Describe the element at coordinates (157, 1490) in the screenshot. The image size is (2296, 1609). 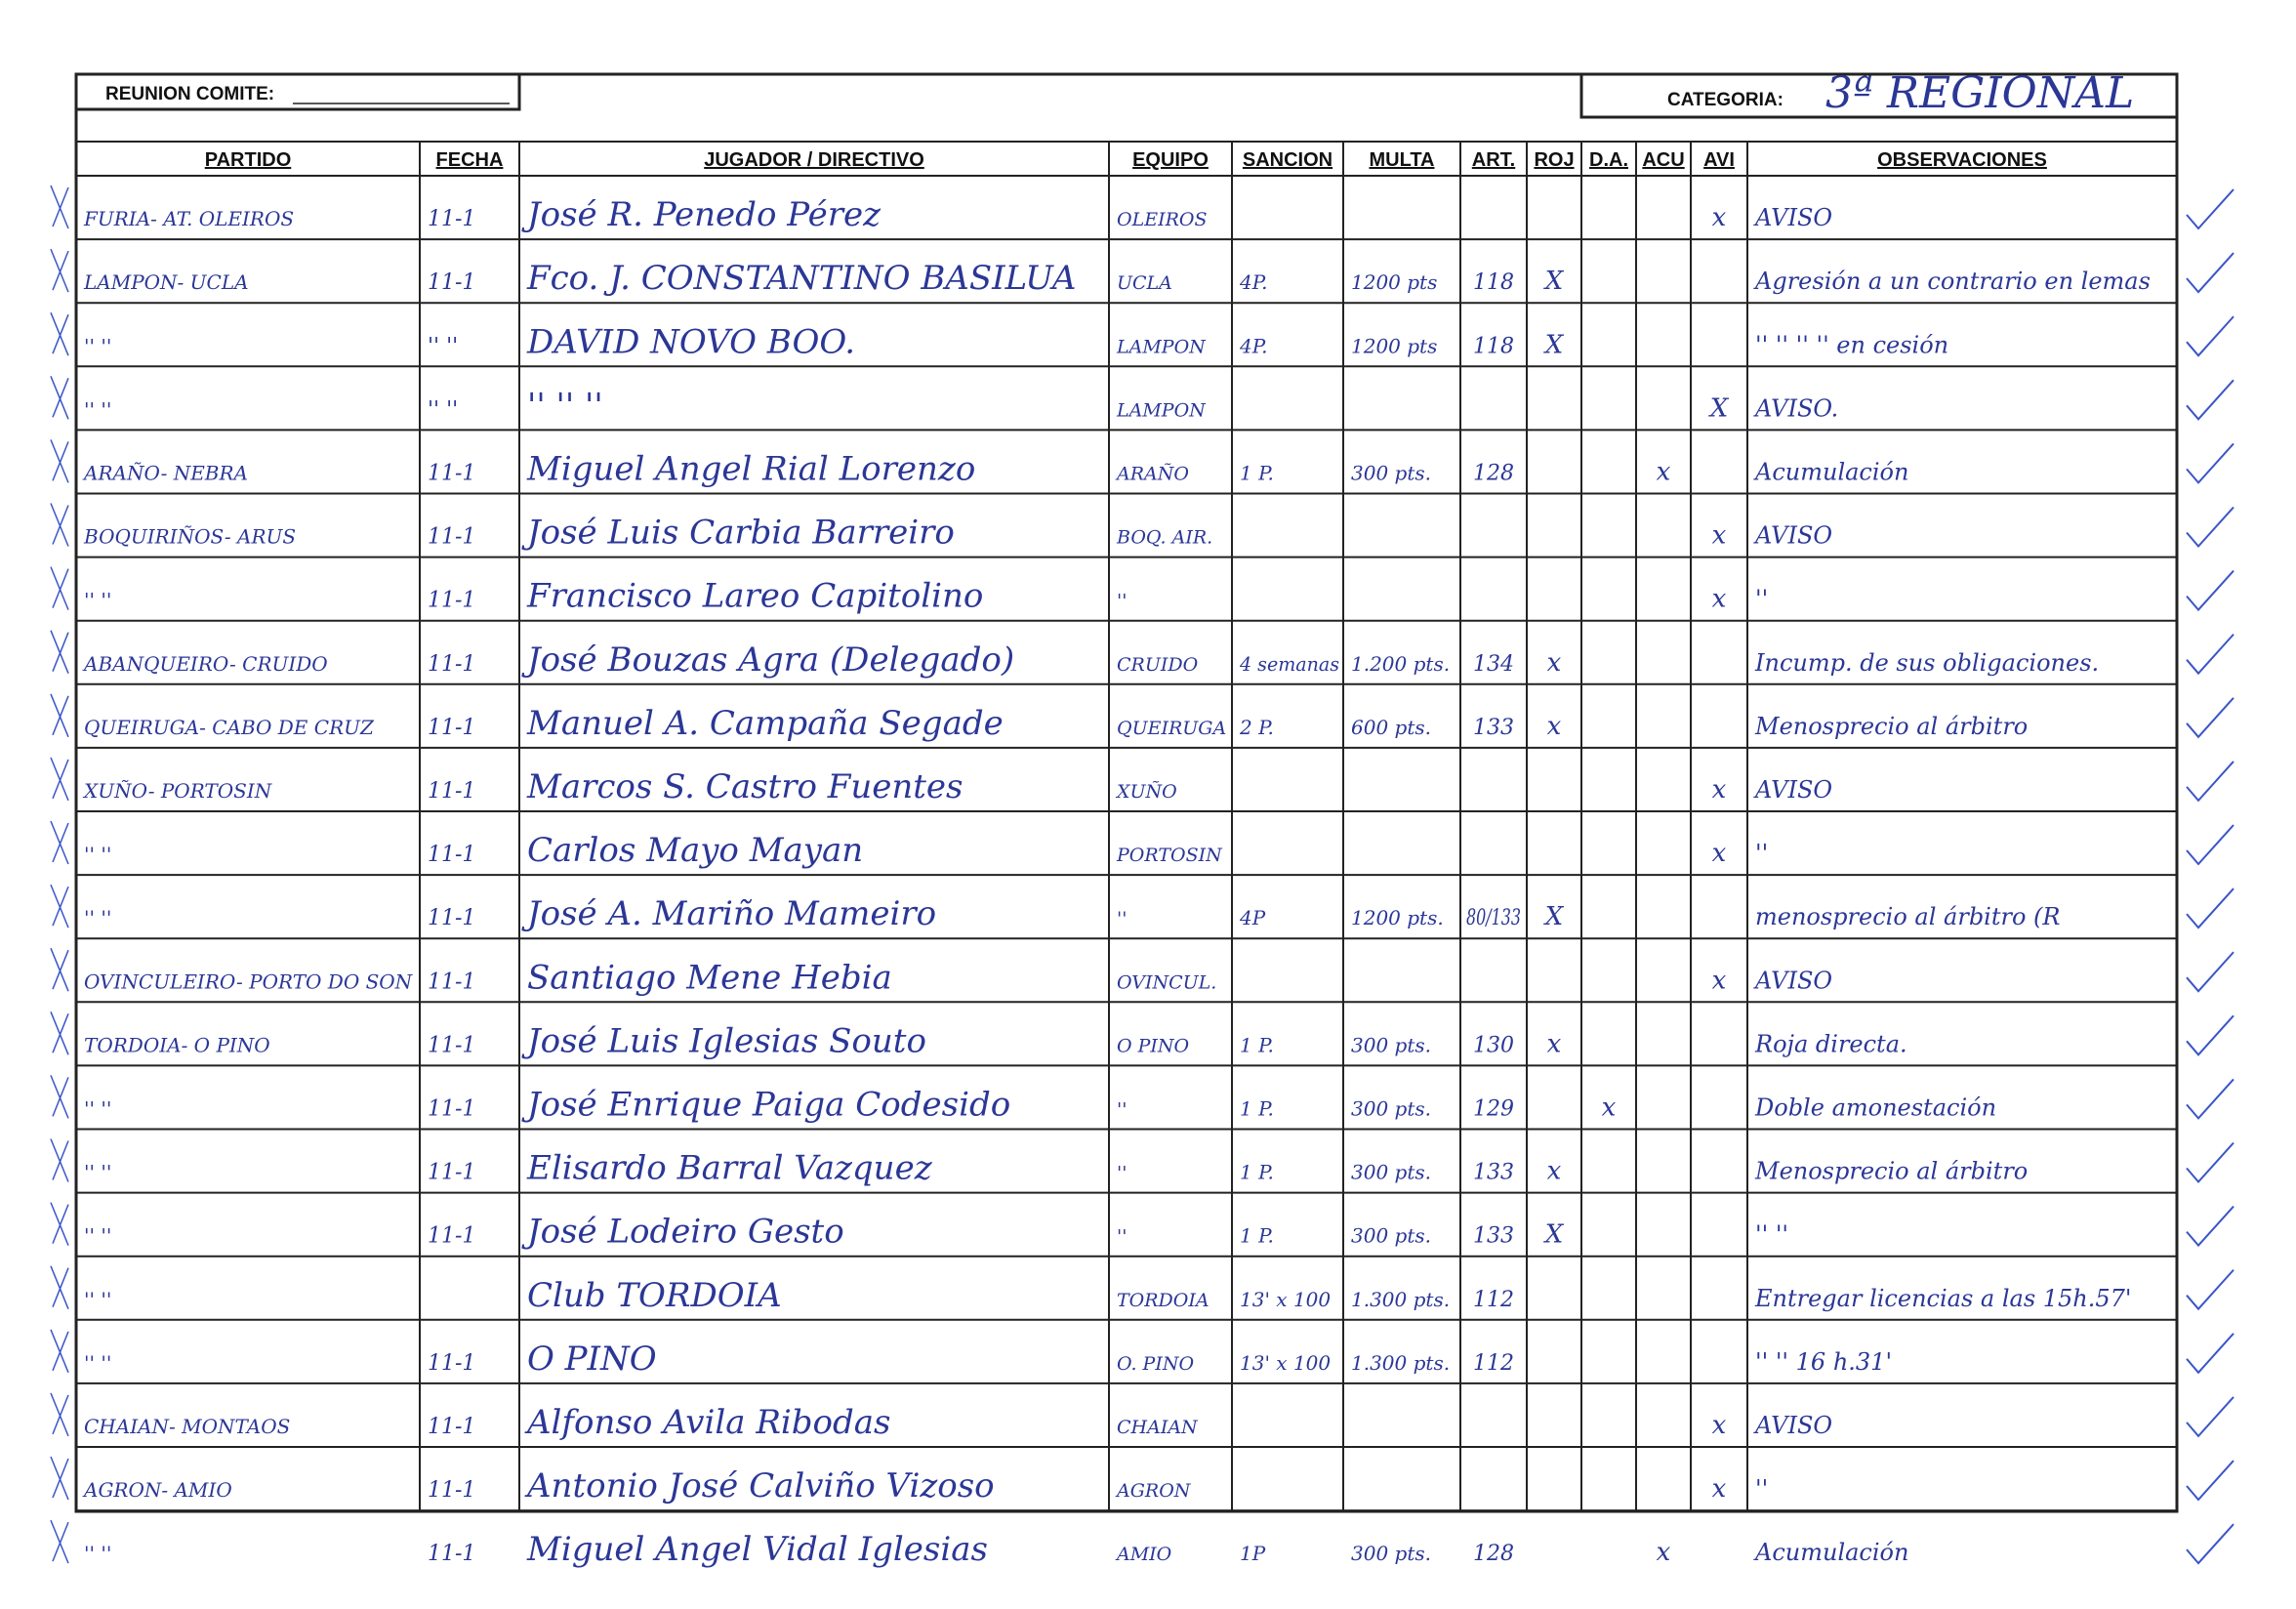
I see `cell-text: AGRON- AMIO` at that location.